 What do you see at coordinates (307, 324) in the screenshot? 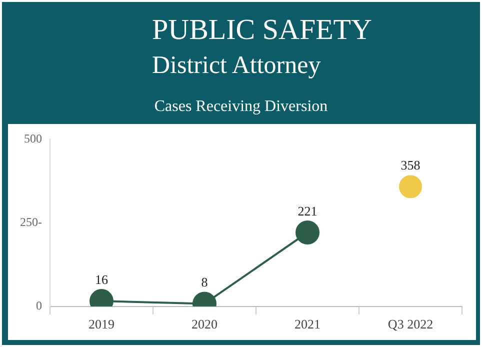
I see `x-tick-label: 2021` at bounding box center [307, 324].